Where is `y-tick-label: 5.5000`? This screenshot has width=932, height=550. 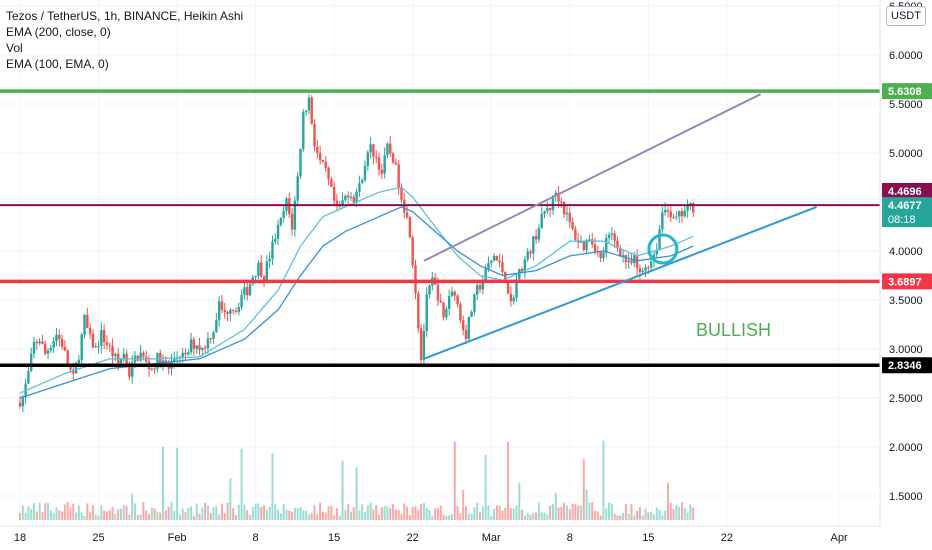
y-tick-label: 5.5000 is located at coordinates (906, 105).